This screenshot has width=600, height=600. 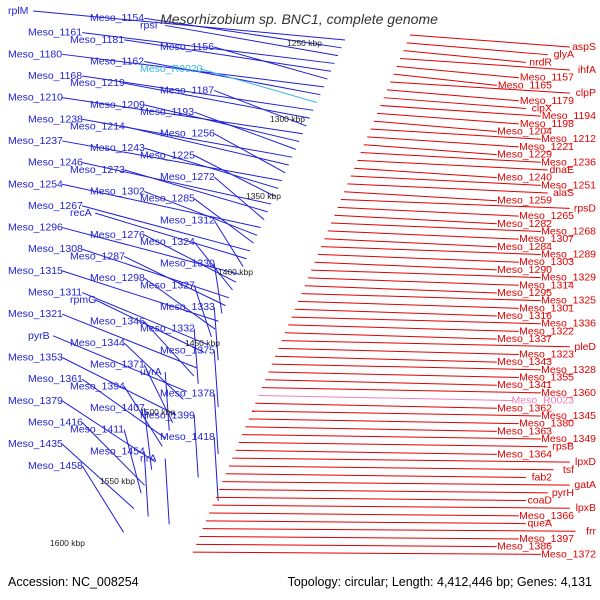 I want to click on kbp-tick-label: 1300 kbp, so click(x=287, y=119).